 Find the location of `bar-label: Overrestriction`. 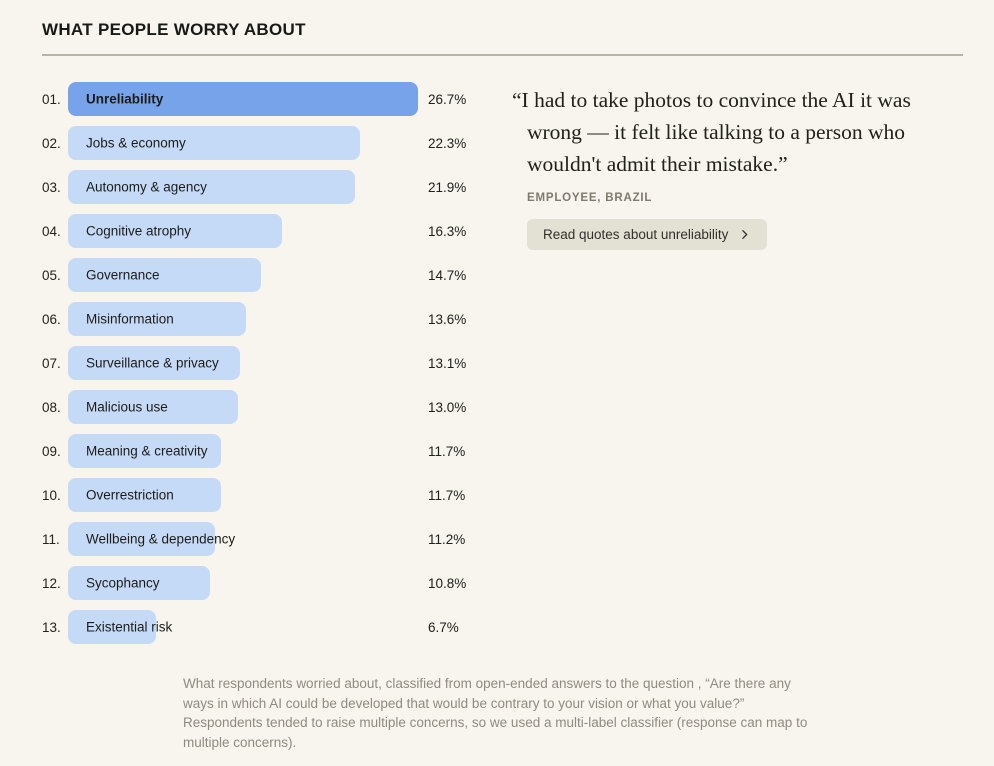

bar-label: Overrestriction is located at coordinates (130, 495).